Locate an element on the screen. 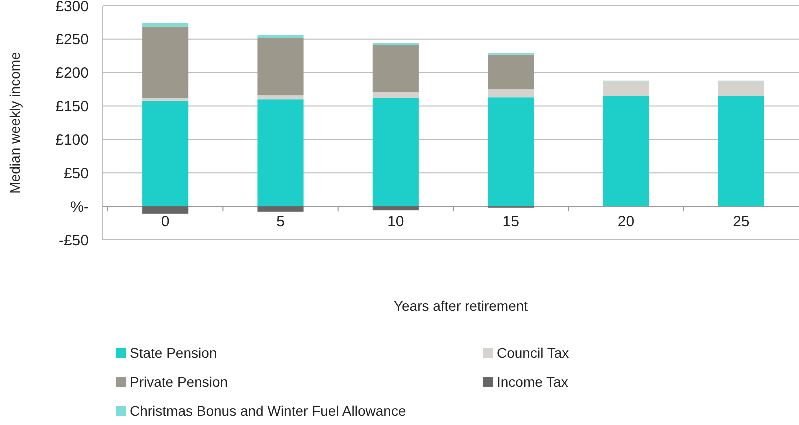 The width and height of the screenshot is (799, 425). y-tick-label: £250 is located at coordinates (72, 40).